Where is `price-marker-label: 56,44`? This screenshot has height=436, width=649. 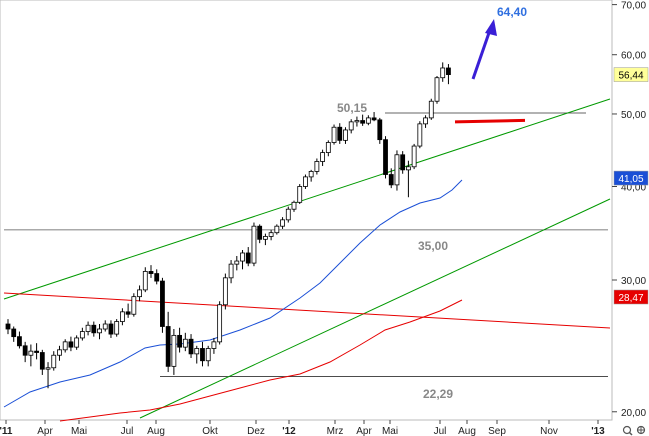
price-marker-label: 56,44 is located at coordinates (630, 76).